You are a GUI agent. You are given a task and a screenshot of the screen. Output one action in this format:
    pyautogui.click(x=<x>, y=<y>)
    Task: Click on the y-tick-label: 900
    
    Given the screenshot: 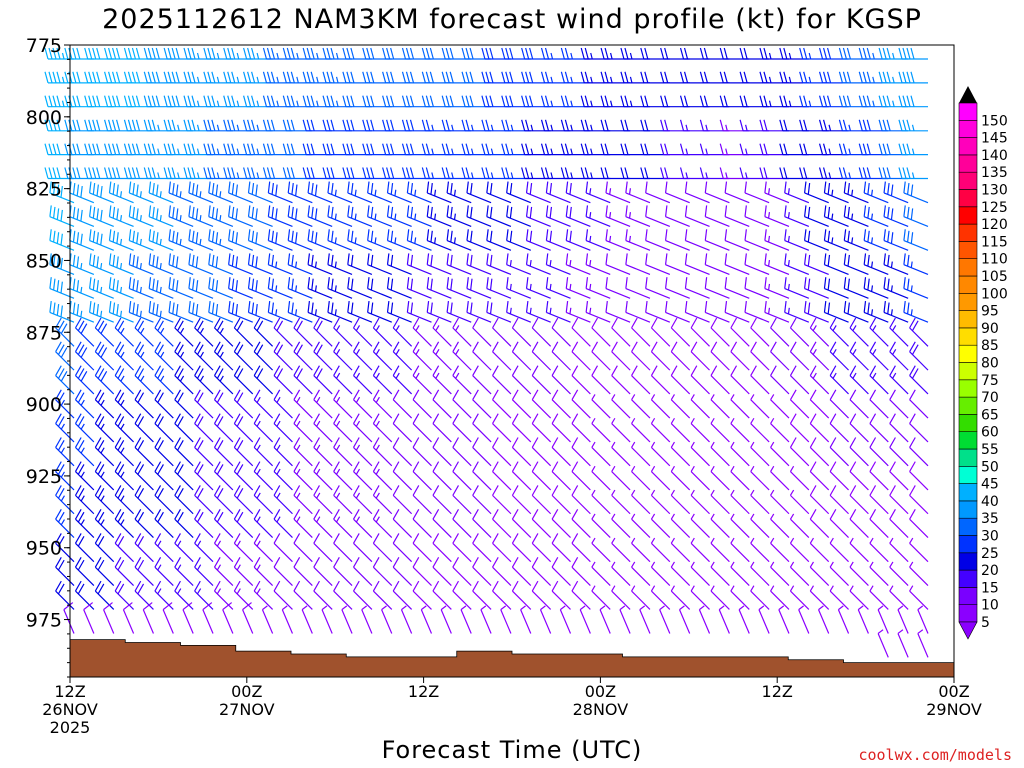 What is the action you would take?
    pyautogui.click(x=44, y=405)
    